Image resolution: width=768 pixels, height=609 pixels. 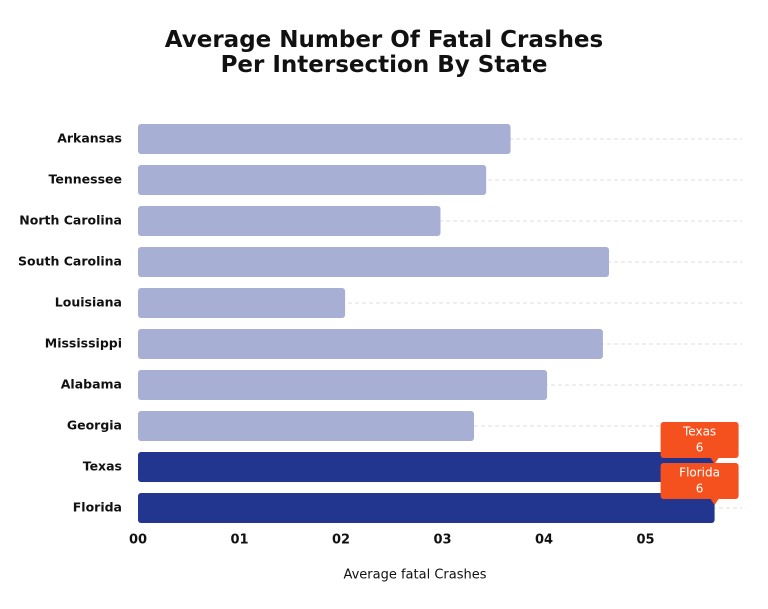 I want to click on x-tick-label: 04, so click(x=544, y=540).